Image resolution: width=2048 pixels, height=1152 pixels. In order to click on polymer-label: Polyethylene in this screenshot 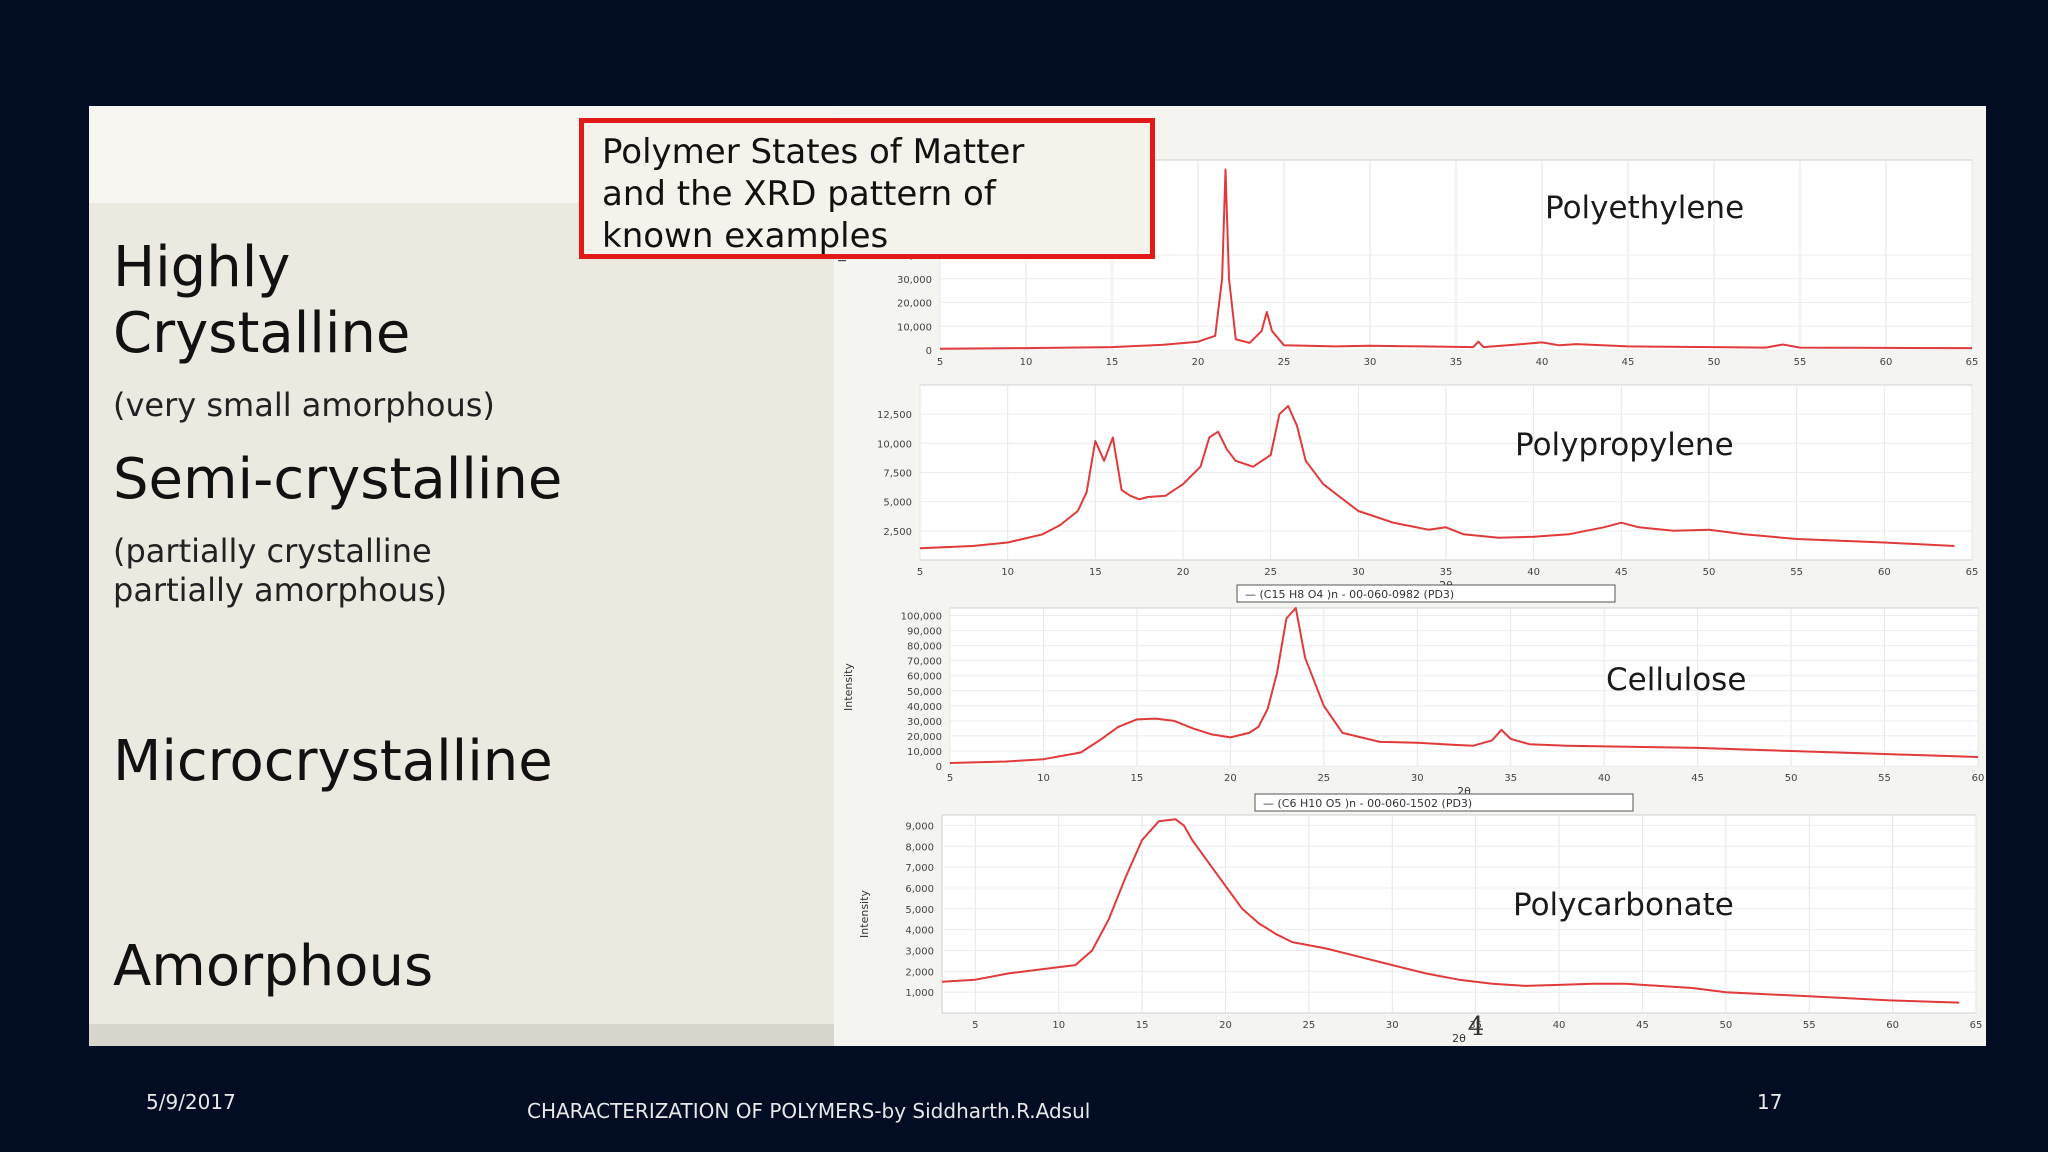, I will do `click(1644, 208)`.